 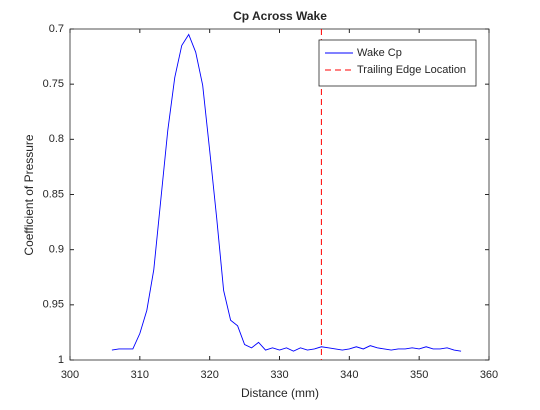 I want to click on legend-box, so click(x=397, y=63).